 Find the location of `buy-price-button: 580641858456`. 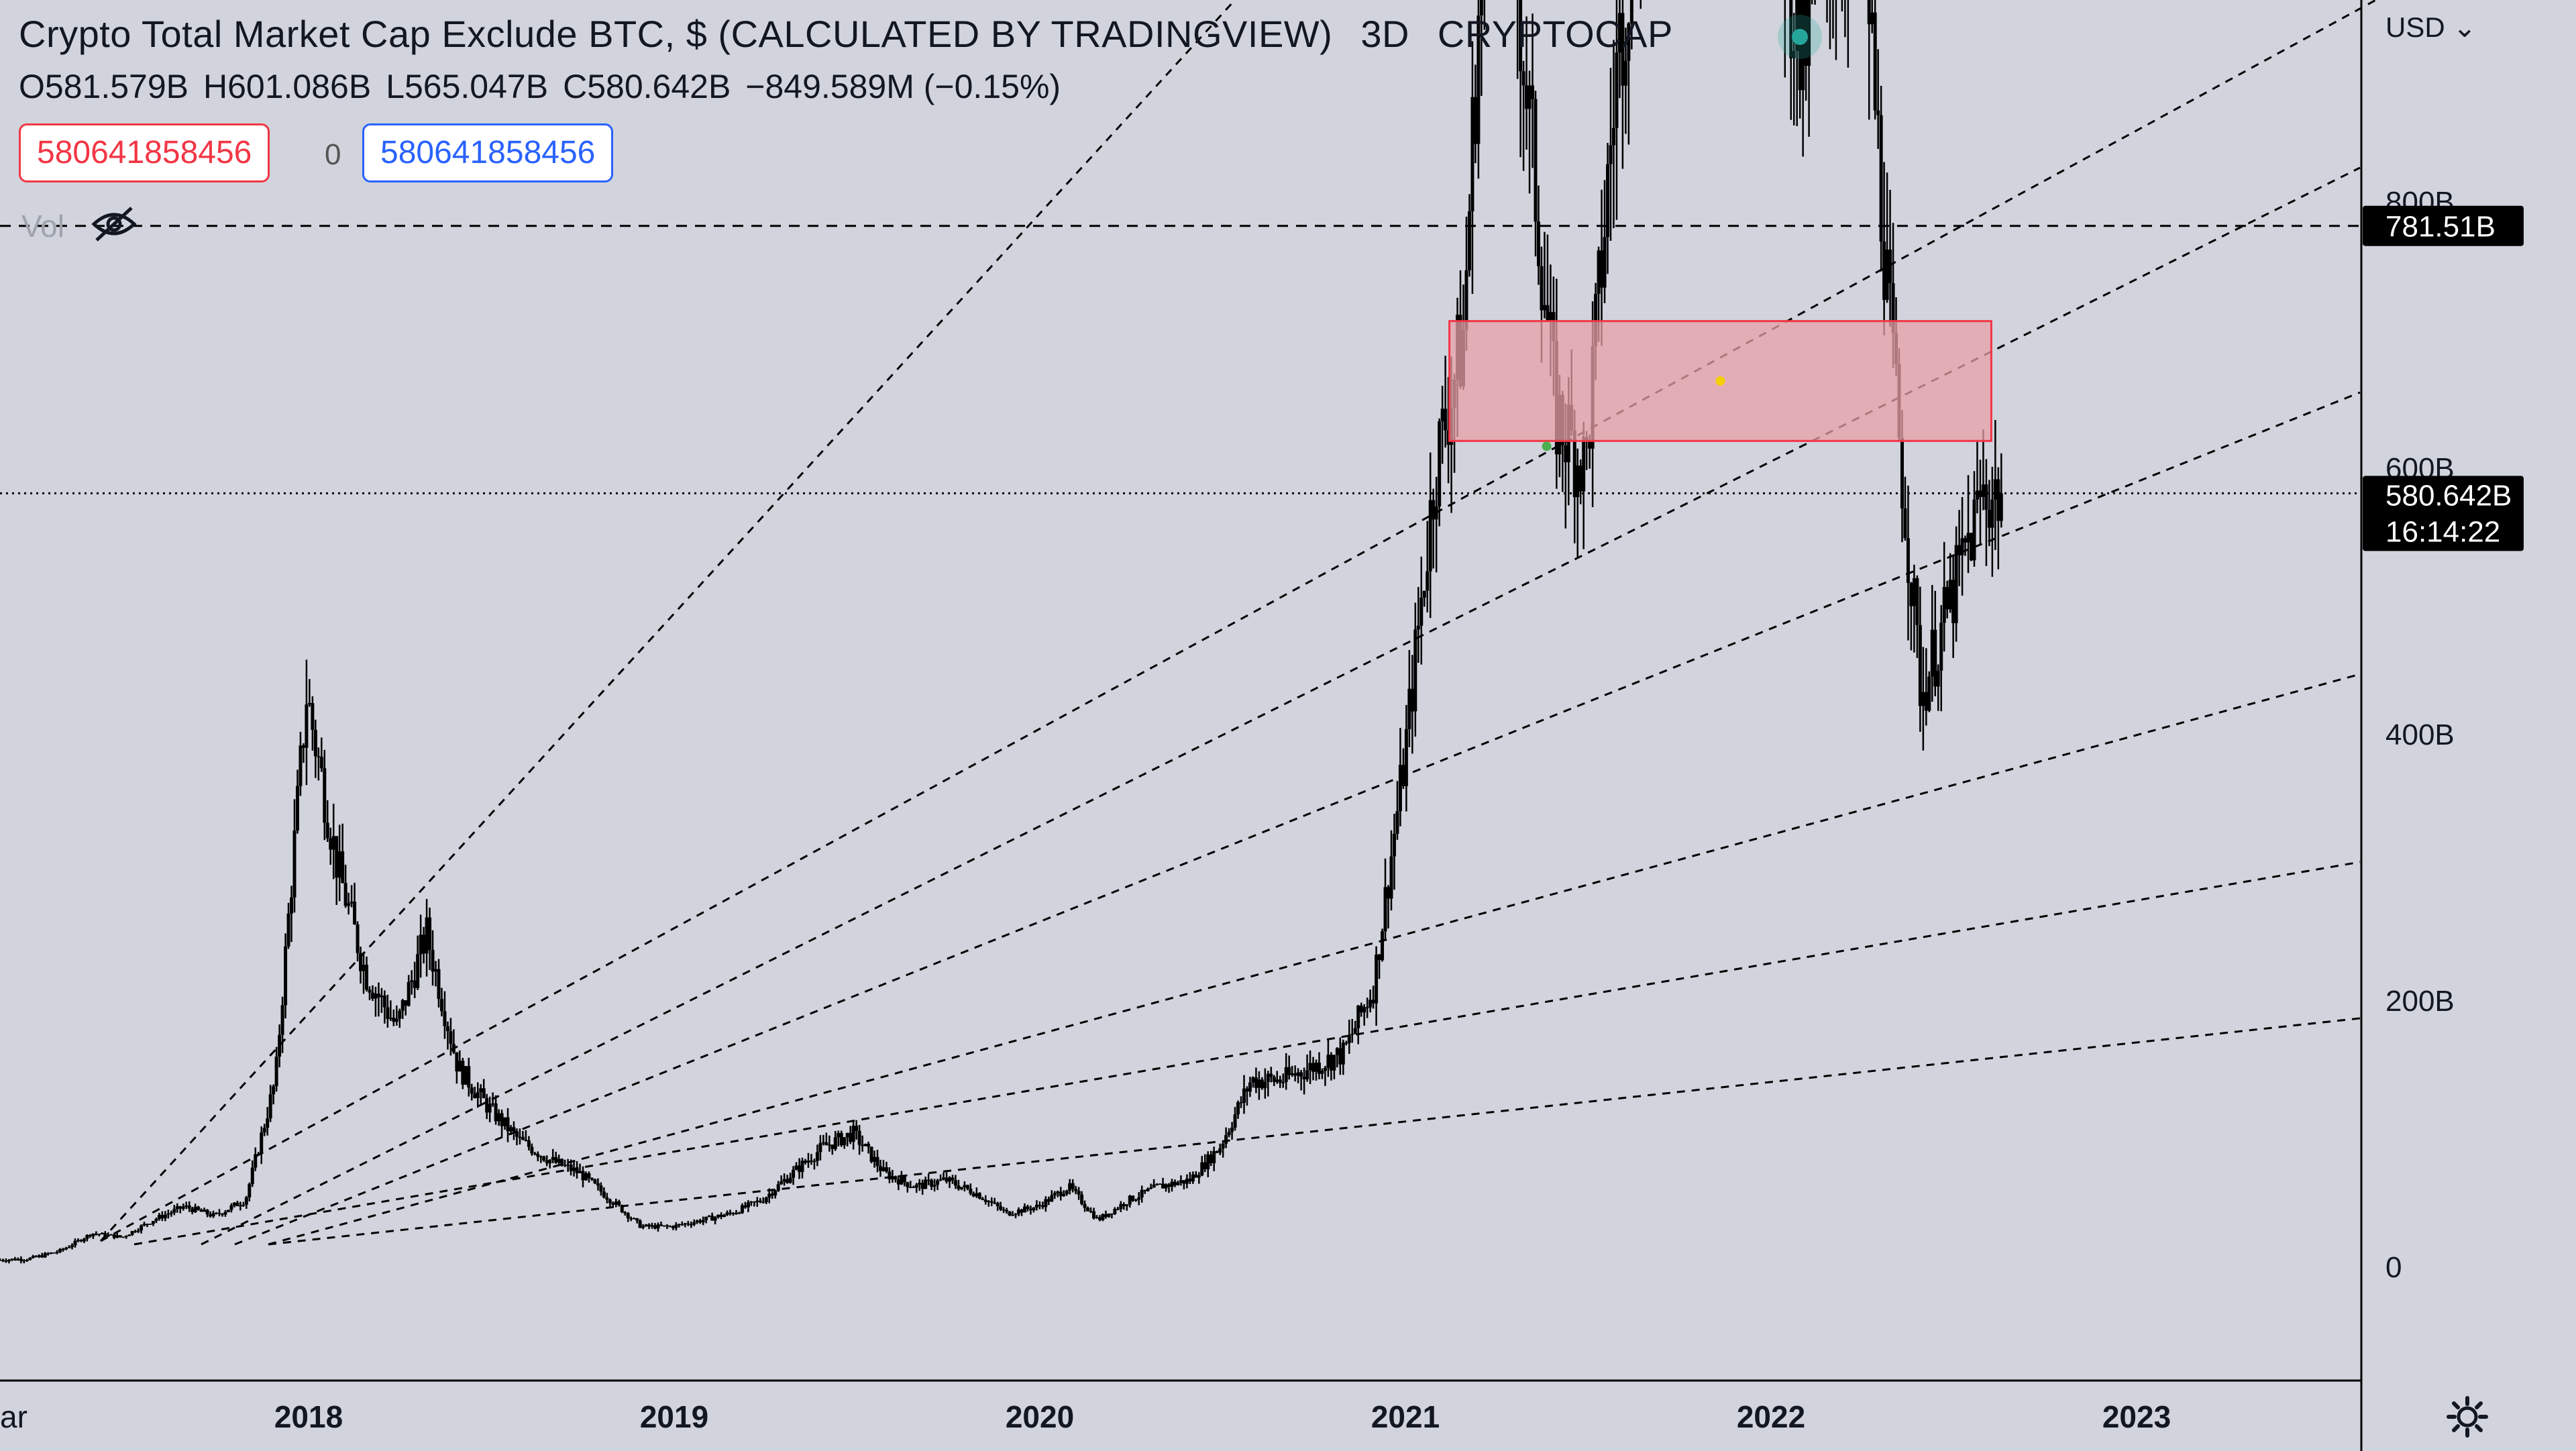

buy-price-button: 580641858456 is located at coordinates (488, 152).